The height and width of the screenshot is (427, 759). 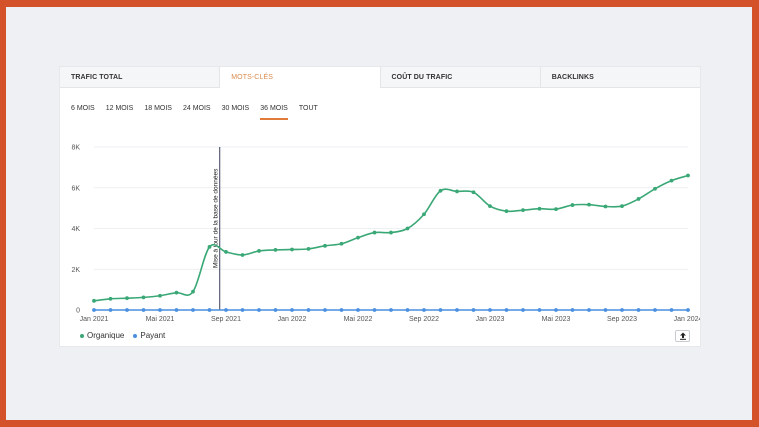 I want to click on period-24-mois: 24 MOIS, so click(x=196, y=108).